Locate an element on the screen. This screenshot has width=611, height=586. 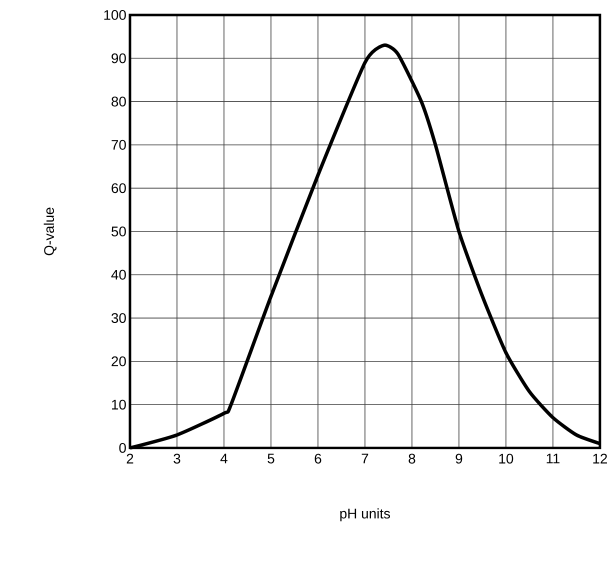
x-tick-label: 11 is located at coordinates (553, 459).